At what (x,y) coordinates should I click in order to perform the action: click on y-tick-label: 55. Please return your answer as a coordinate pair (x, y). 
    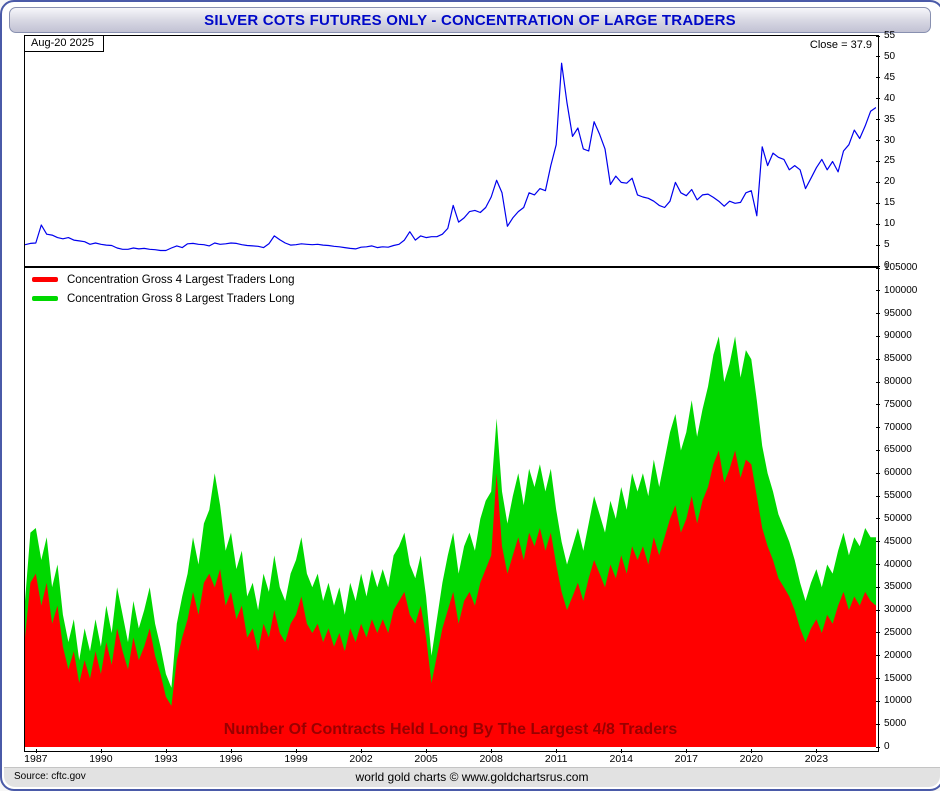
    Looking at the image, I should click on (890, 35).